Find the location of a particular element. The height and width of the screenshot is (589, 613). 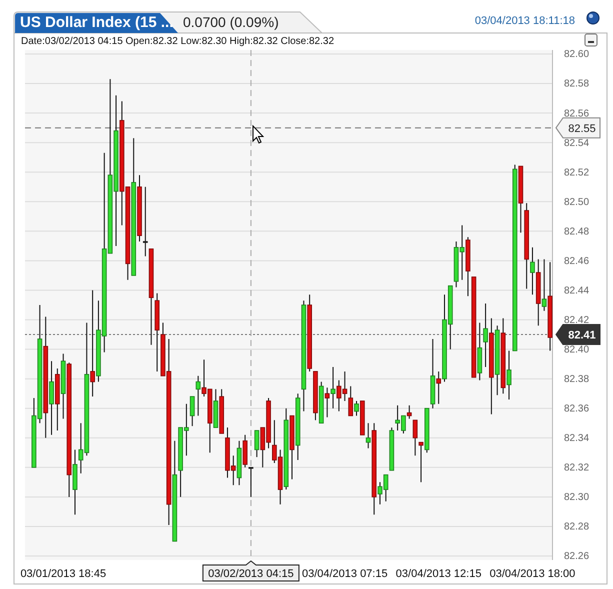

x-tick-label: 03/01/2013 18:45 is located at coordinates (63, 574).